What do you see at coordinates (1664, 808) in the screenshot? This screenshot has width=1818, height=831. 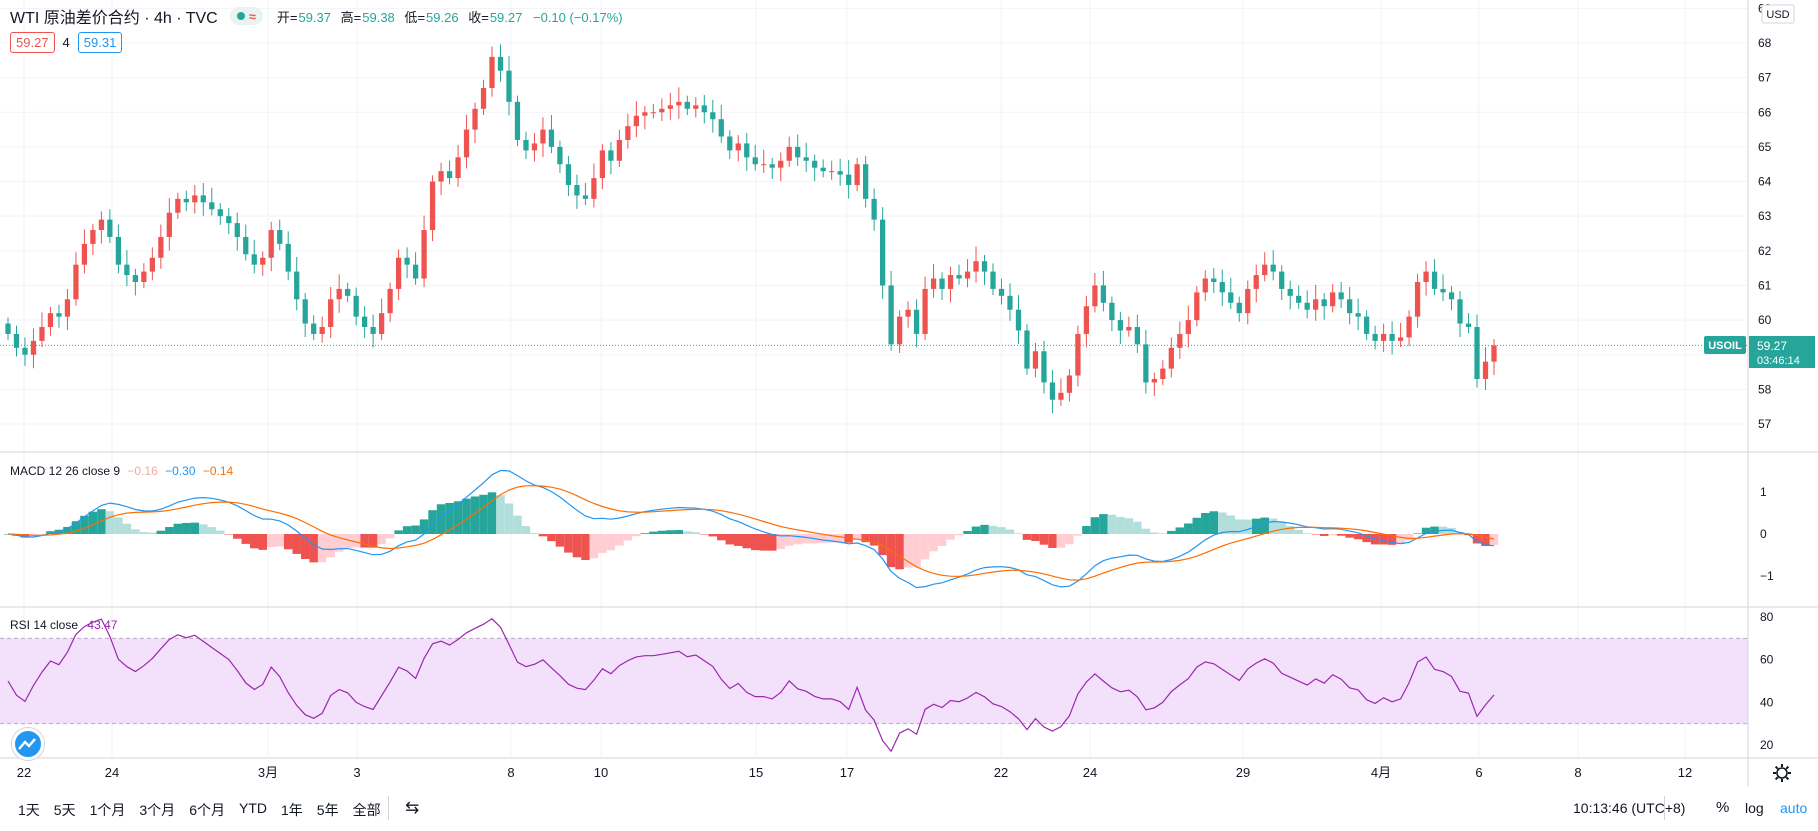 I see `toolbar-divider` at bounding box center [1664, 808].